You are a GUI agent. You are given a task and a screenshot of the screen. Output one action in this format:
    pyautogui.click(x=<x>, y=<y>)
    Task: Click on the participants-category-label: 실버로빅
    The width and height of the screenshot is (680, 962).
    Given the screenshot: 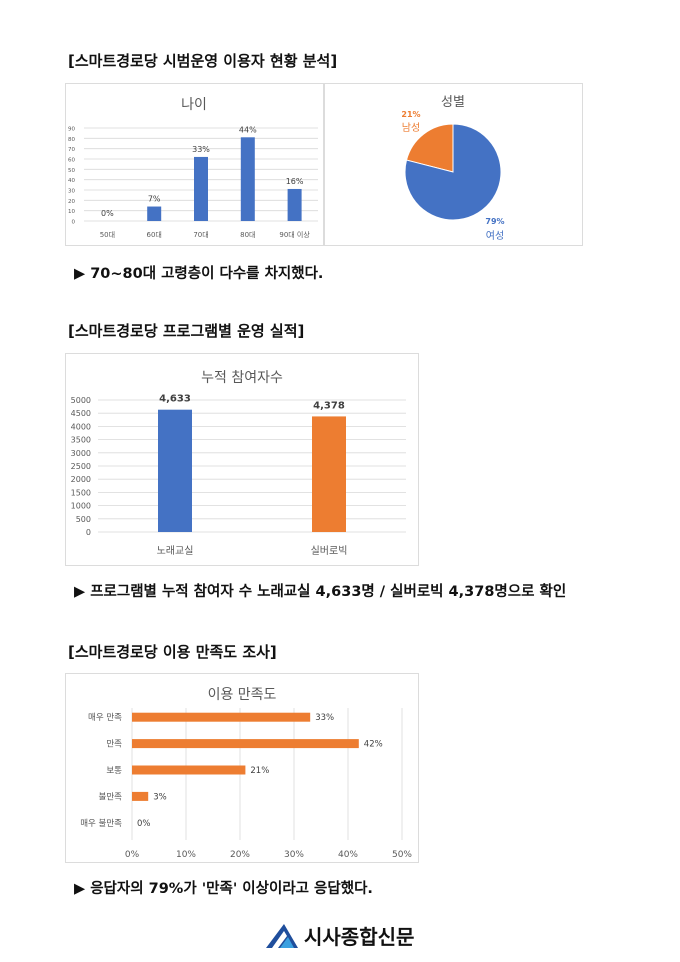 What is the action you would take?
    pyautogui.click(x=329, y=551)
    